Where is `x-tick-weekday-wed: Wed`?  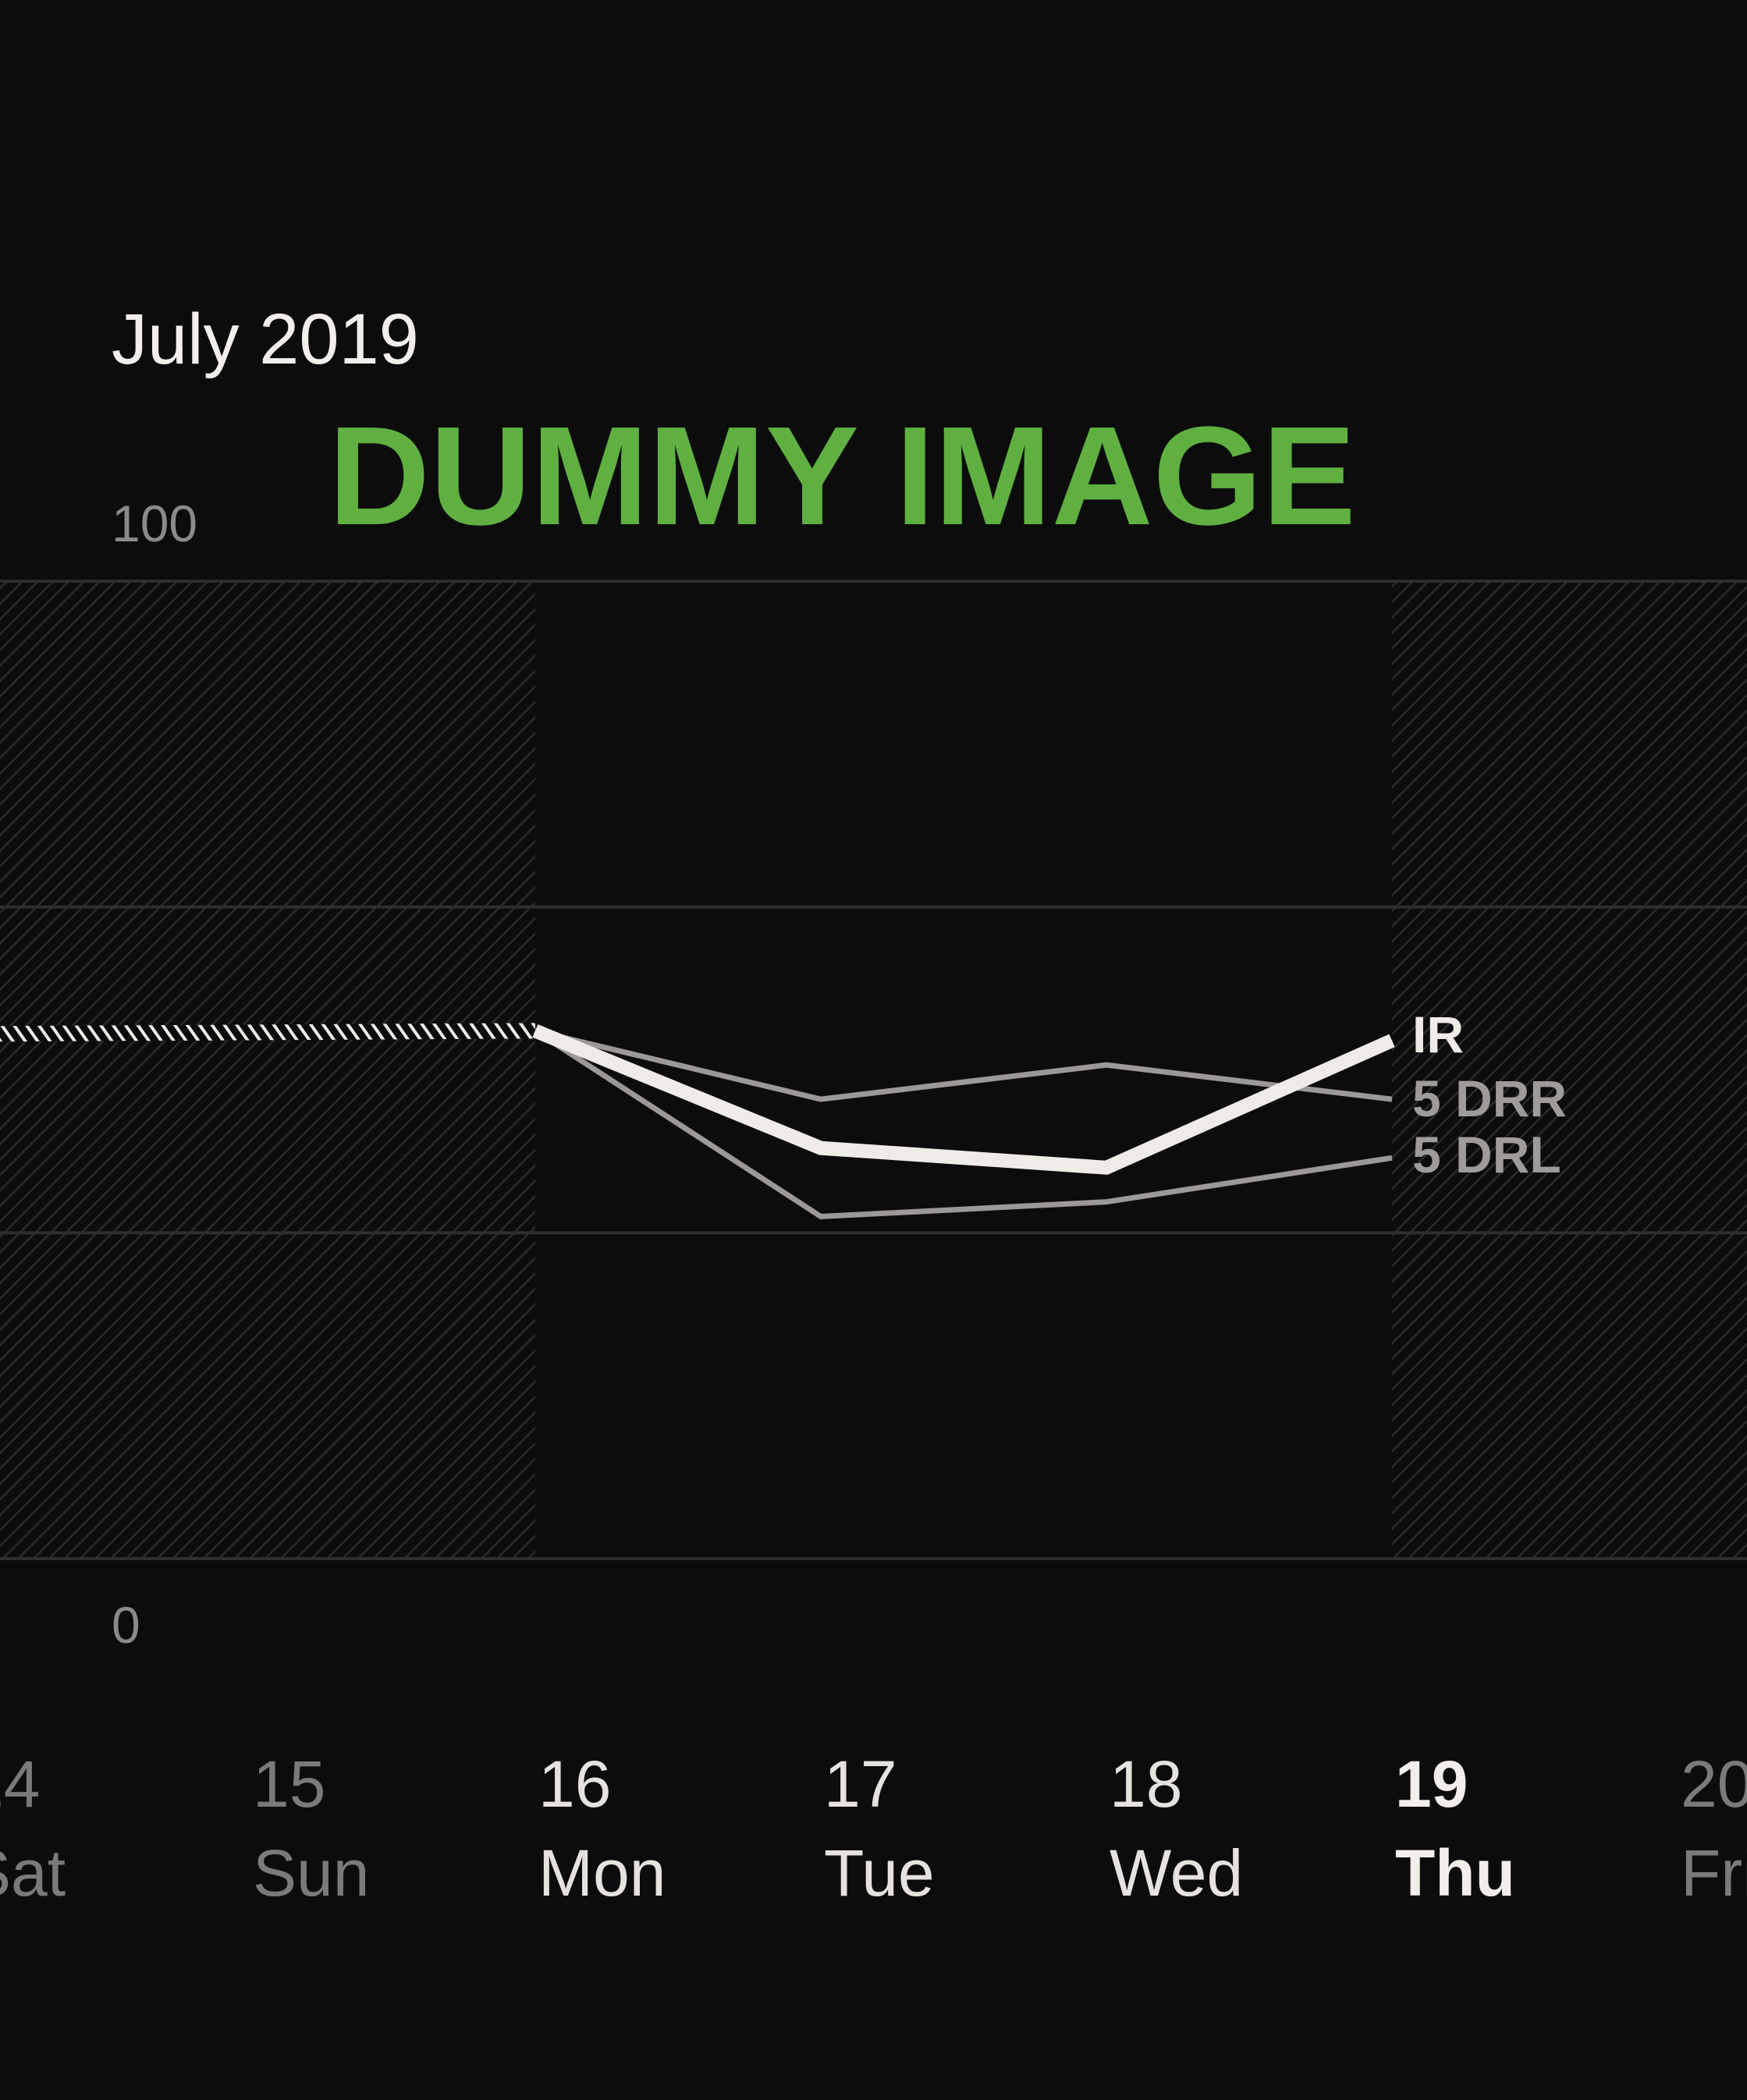 x-tick-weekday-wed: Wed is located at coordinates (1176, 1873).